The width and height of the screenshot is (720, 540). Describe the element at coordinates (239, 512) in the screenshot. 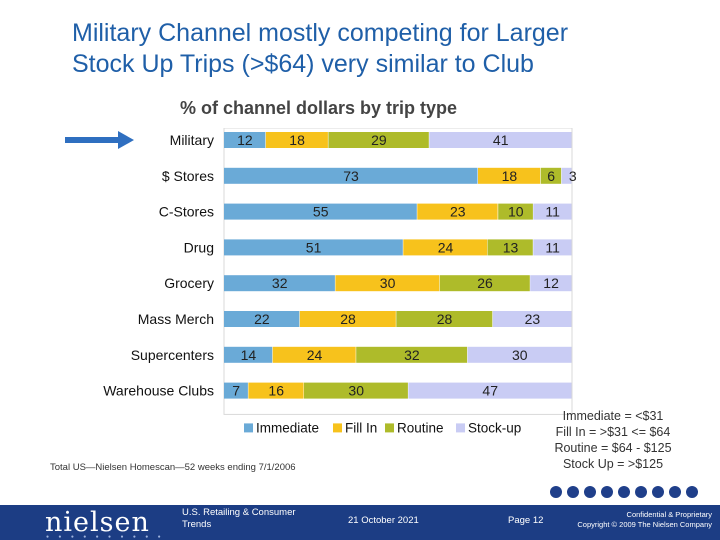

I see `footer-department-line-1: U.S. Retailing & Consumer` at that location.